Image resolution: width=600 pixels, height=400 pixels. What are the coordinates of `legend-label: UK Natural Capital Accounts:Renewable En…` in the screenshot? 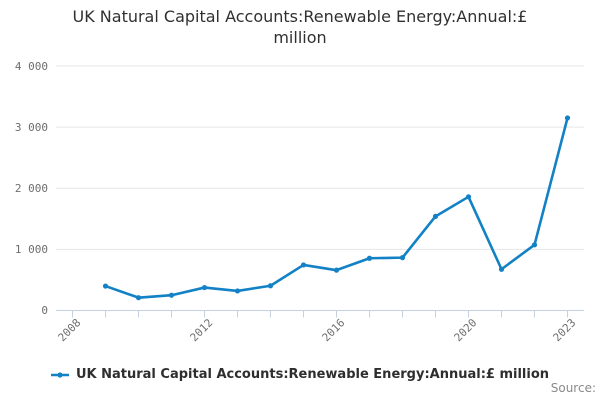 It's located at (312, 374).